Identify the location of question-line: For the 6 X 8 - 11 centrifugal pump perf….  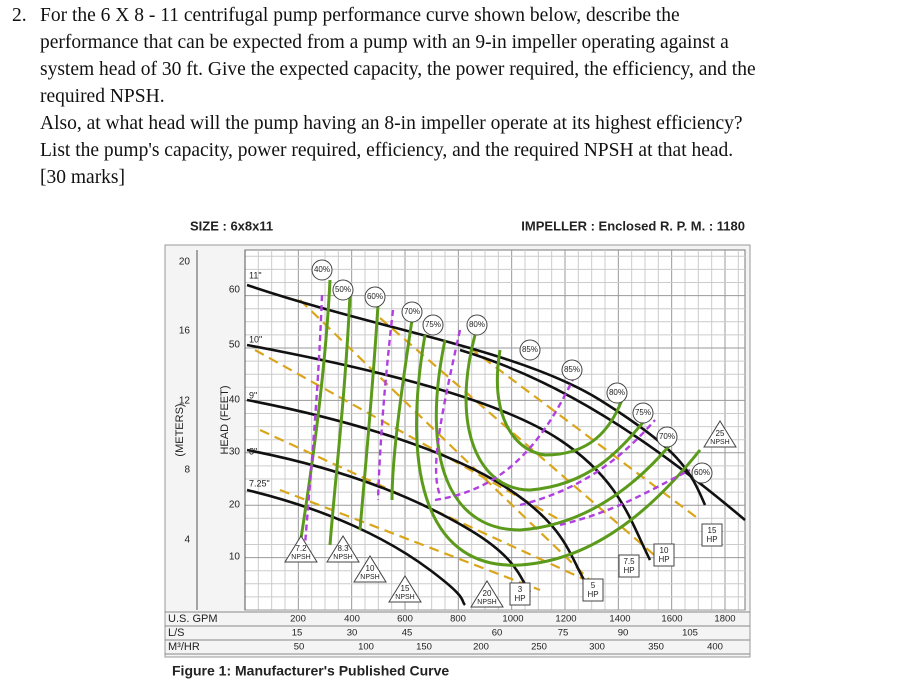
(360, 15).